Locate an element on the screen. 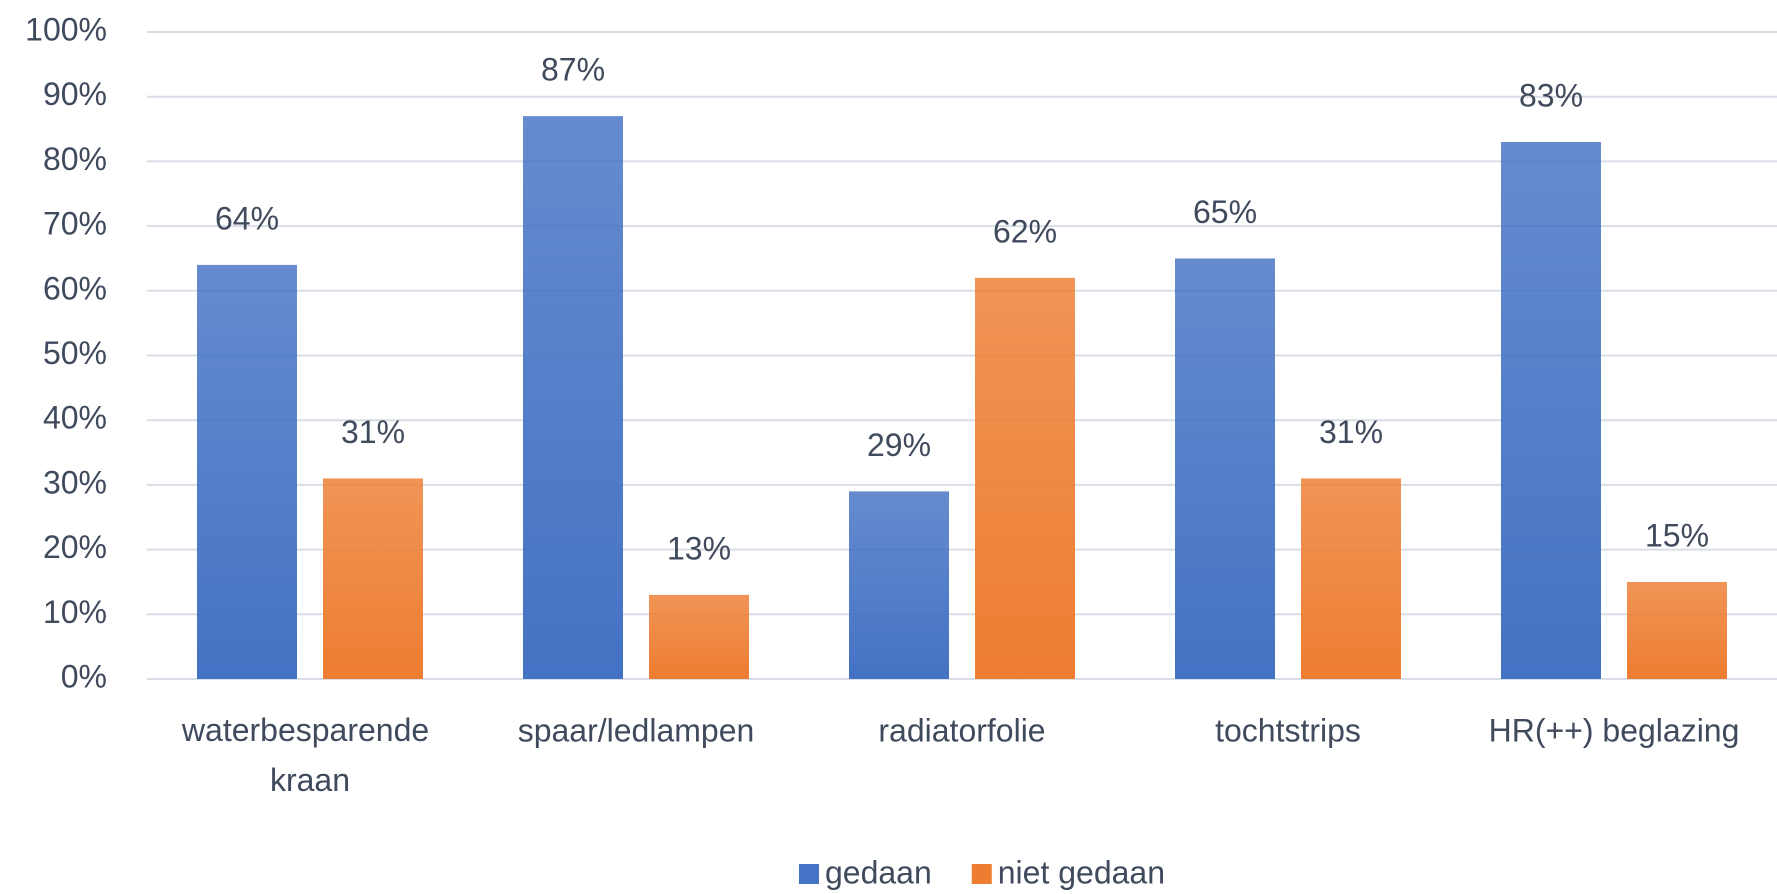 The image size is (1777, 894). legend-item: gedaan is located at coordinates (865, 872).